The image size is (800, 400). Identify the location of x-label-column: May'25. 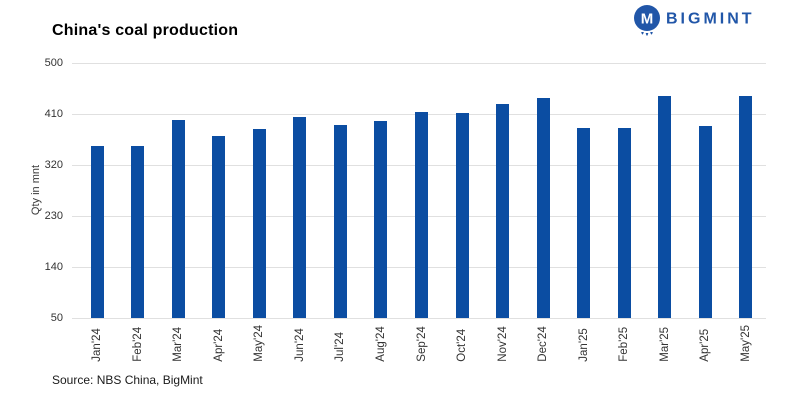
(746, 340).